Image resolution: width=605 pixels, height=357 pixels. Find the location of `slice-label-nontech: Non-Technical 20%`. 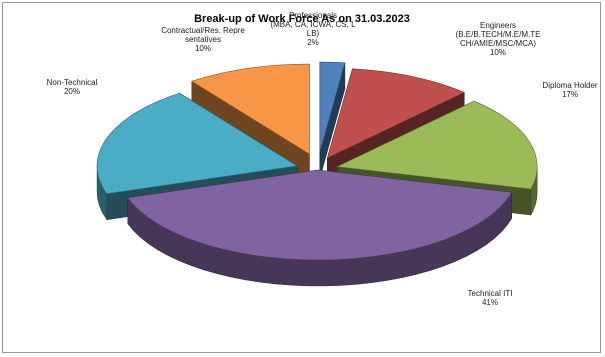

slice-label-nontech: Non-Technical 20% is located at coordinates (72, 87).